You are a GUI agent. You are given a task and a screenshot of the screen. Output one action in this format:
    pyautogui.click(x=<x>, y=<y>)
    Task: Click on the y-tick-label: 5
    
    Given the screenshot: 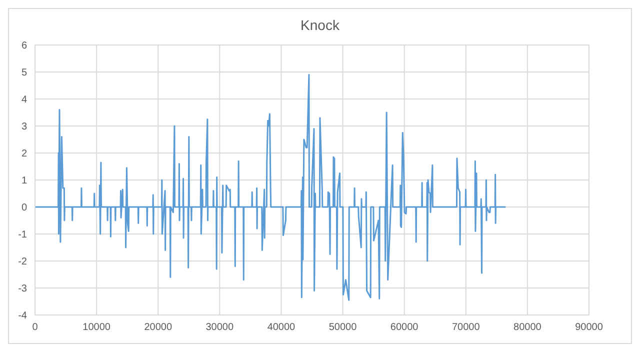 What is the action you would take?
    pyautogui.click(x=24, y=73)
    